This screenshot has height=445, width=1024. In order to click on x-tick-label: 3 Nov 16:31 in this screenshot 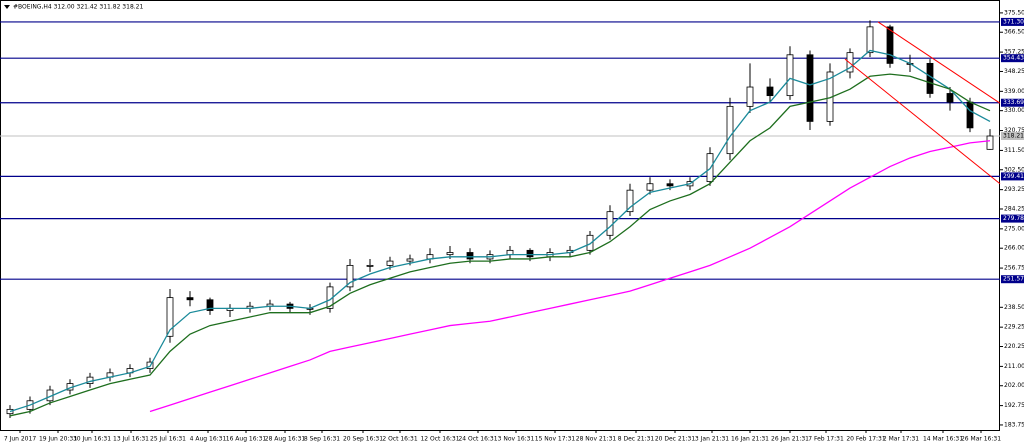, I will do `click(516, 439)`.